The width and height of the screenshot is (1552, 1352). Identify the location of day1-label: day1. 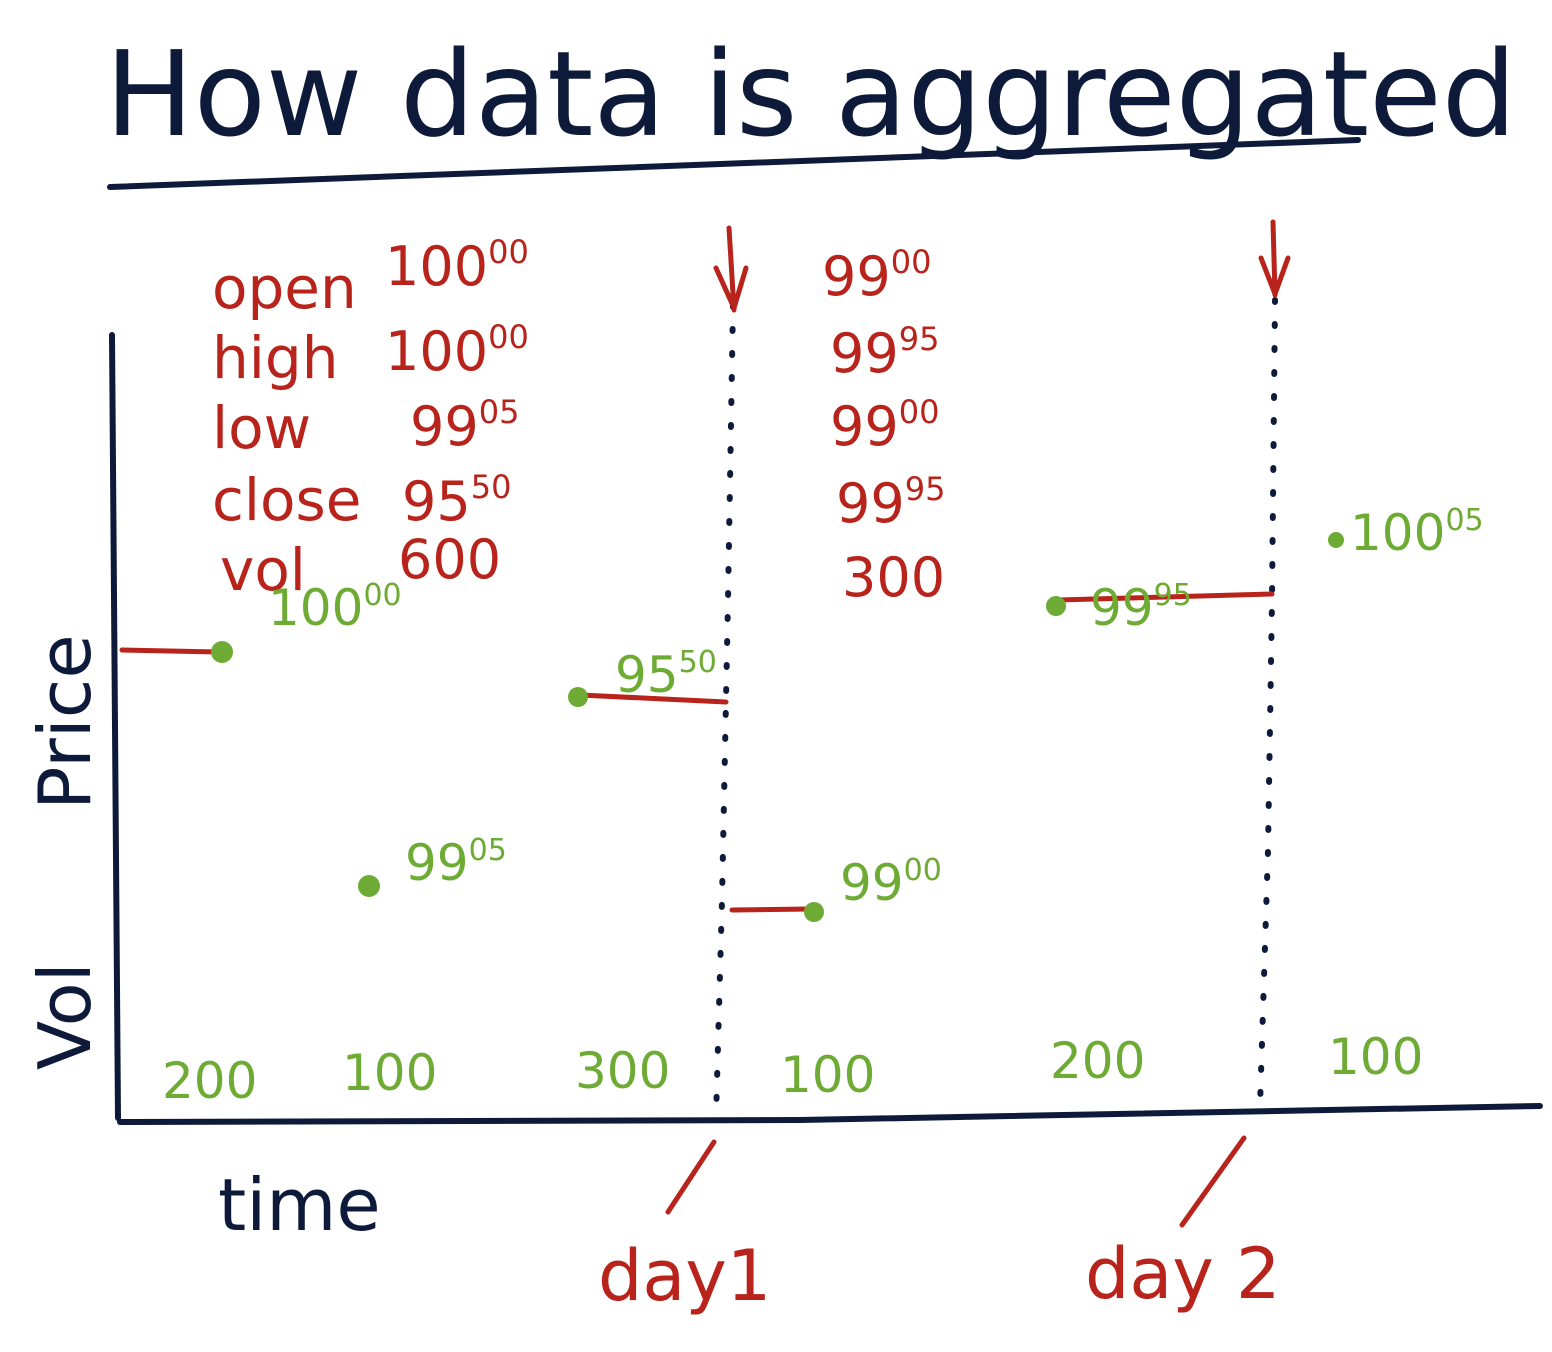
(684, 1276).